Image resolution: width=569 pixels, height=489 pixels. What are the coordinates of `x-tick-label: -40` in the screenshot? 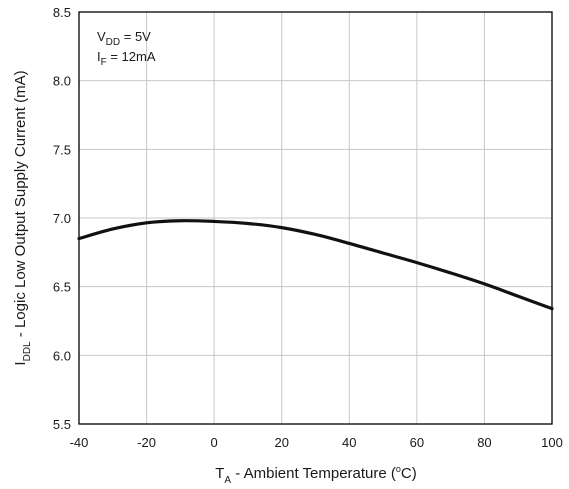 It's located at (79, 442).